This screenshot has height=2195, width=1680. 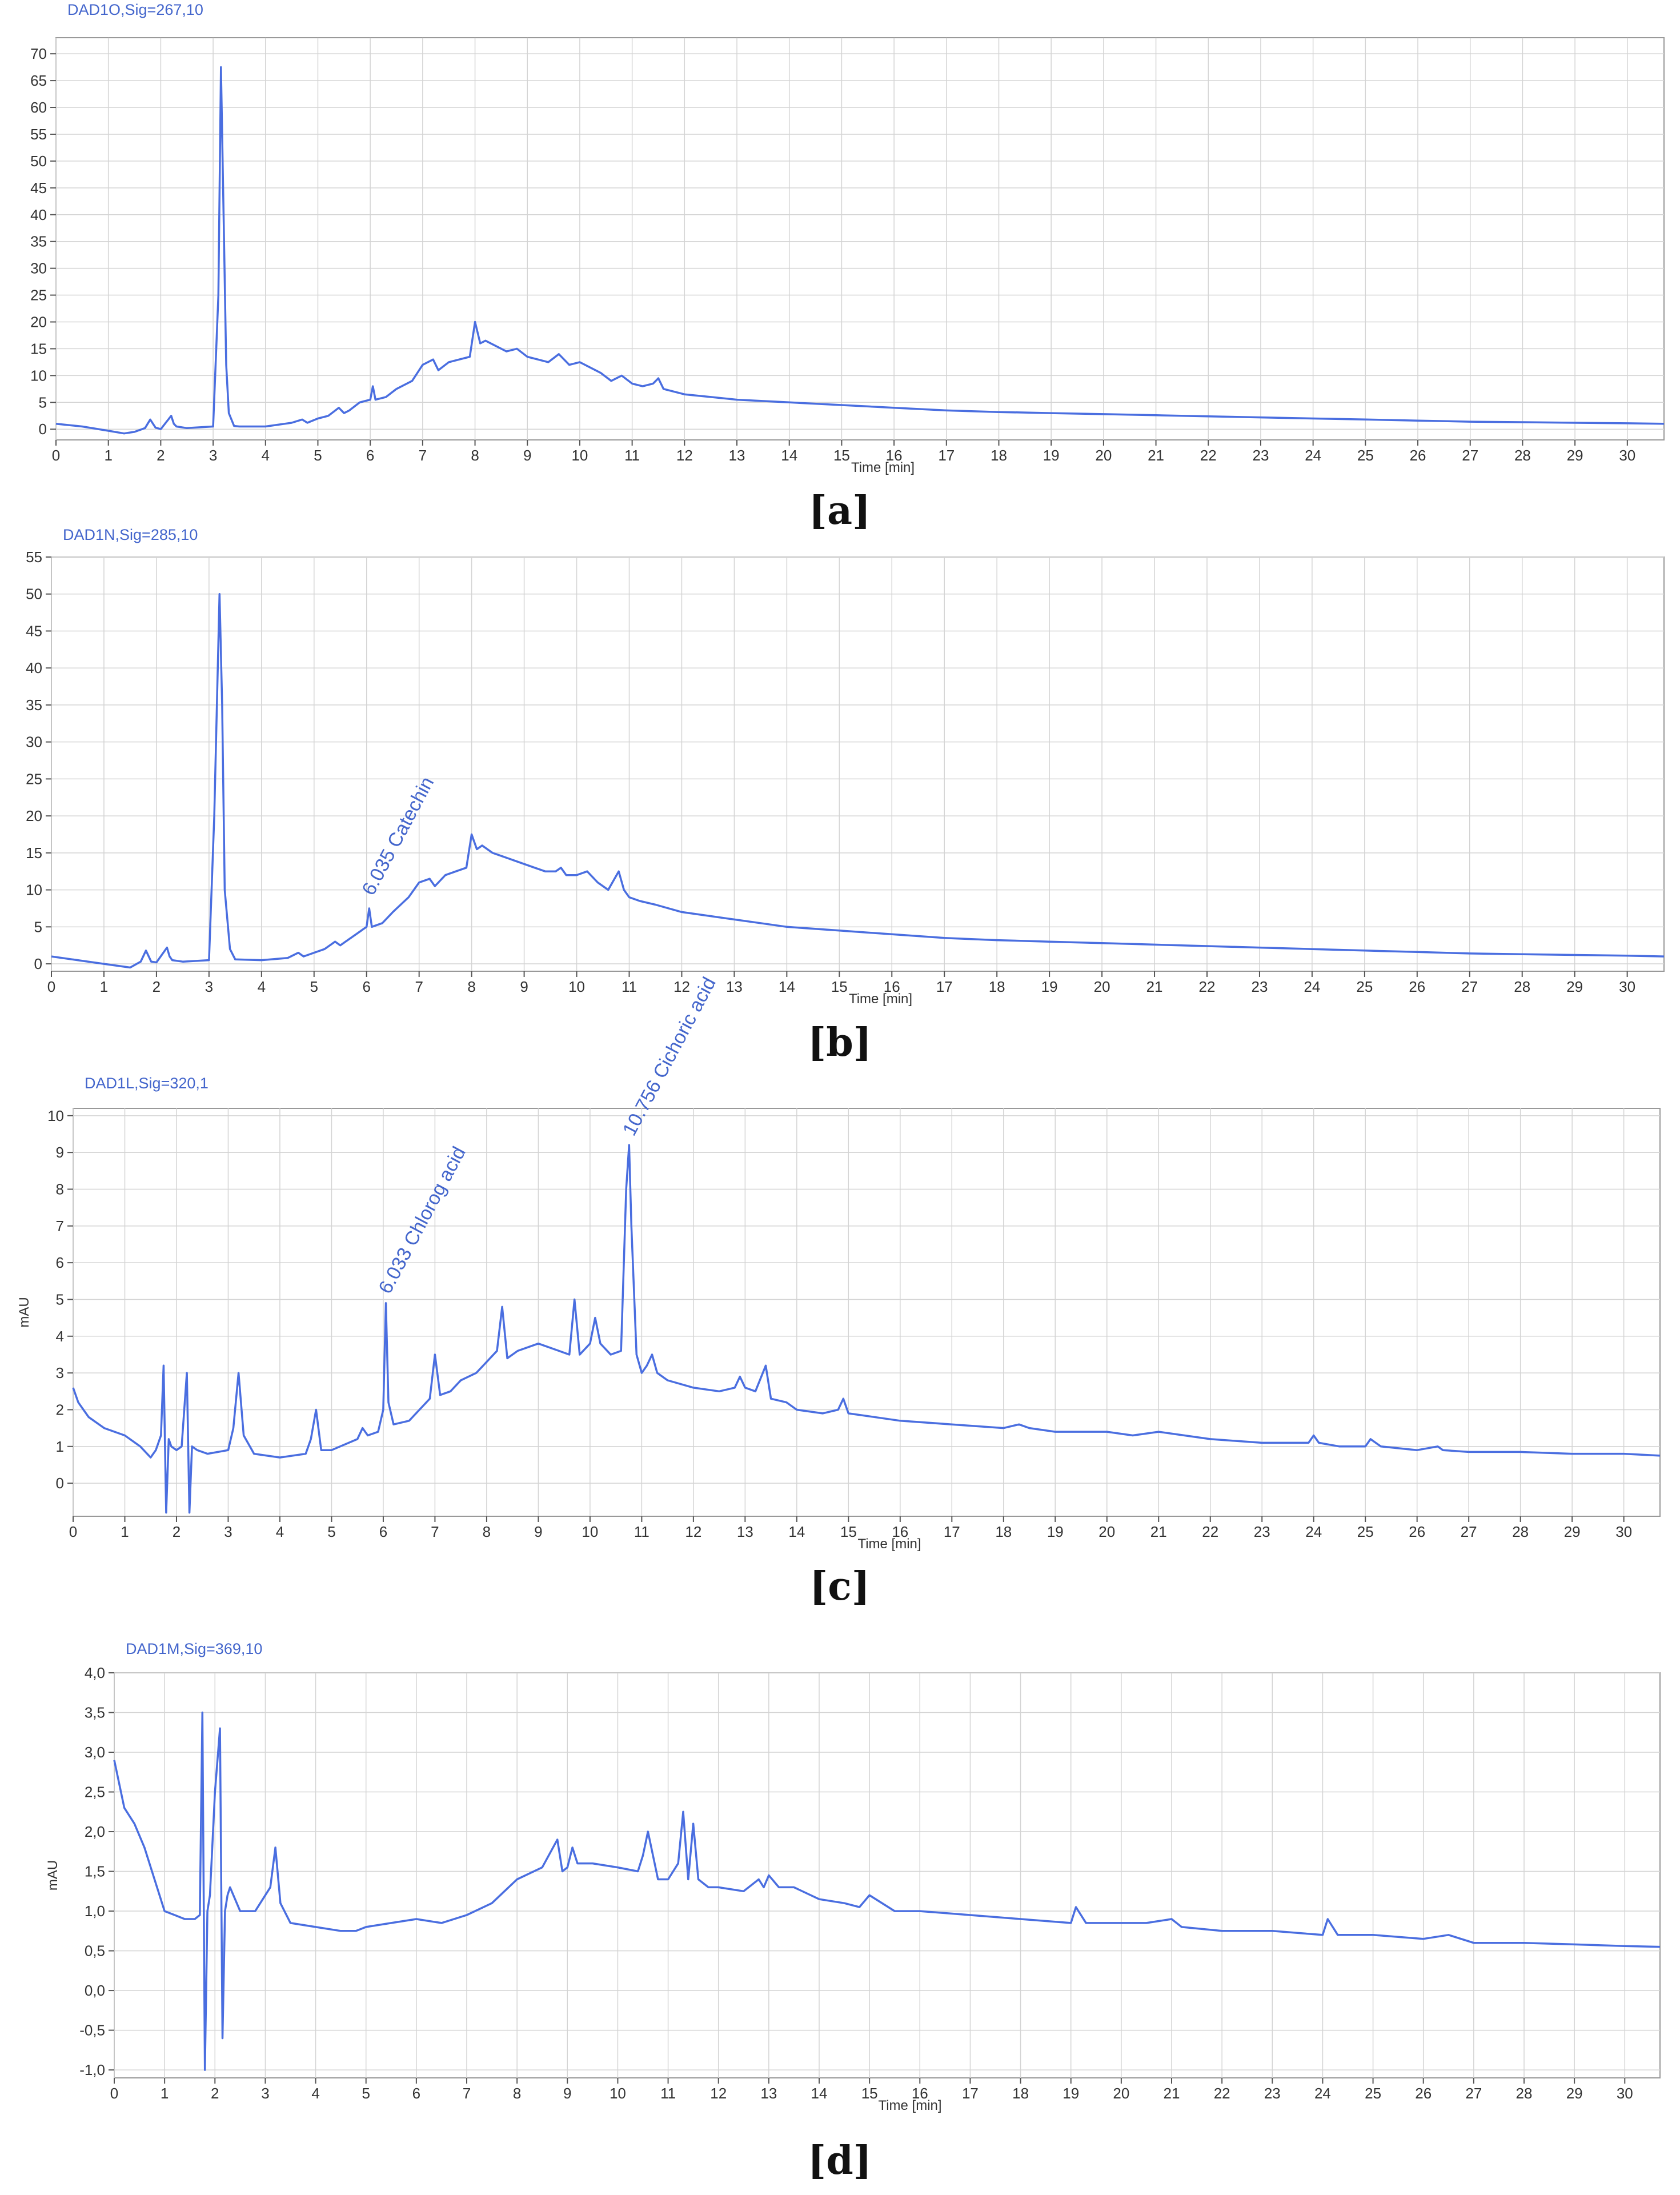 I want to click on x-tick-label: 21, so click(x=1156, y=455).